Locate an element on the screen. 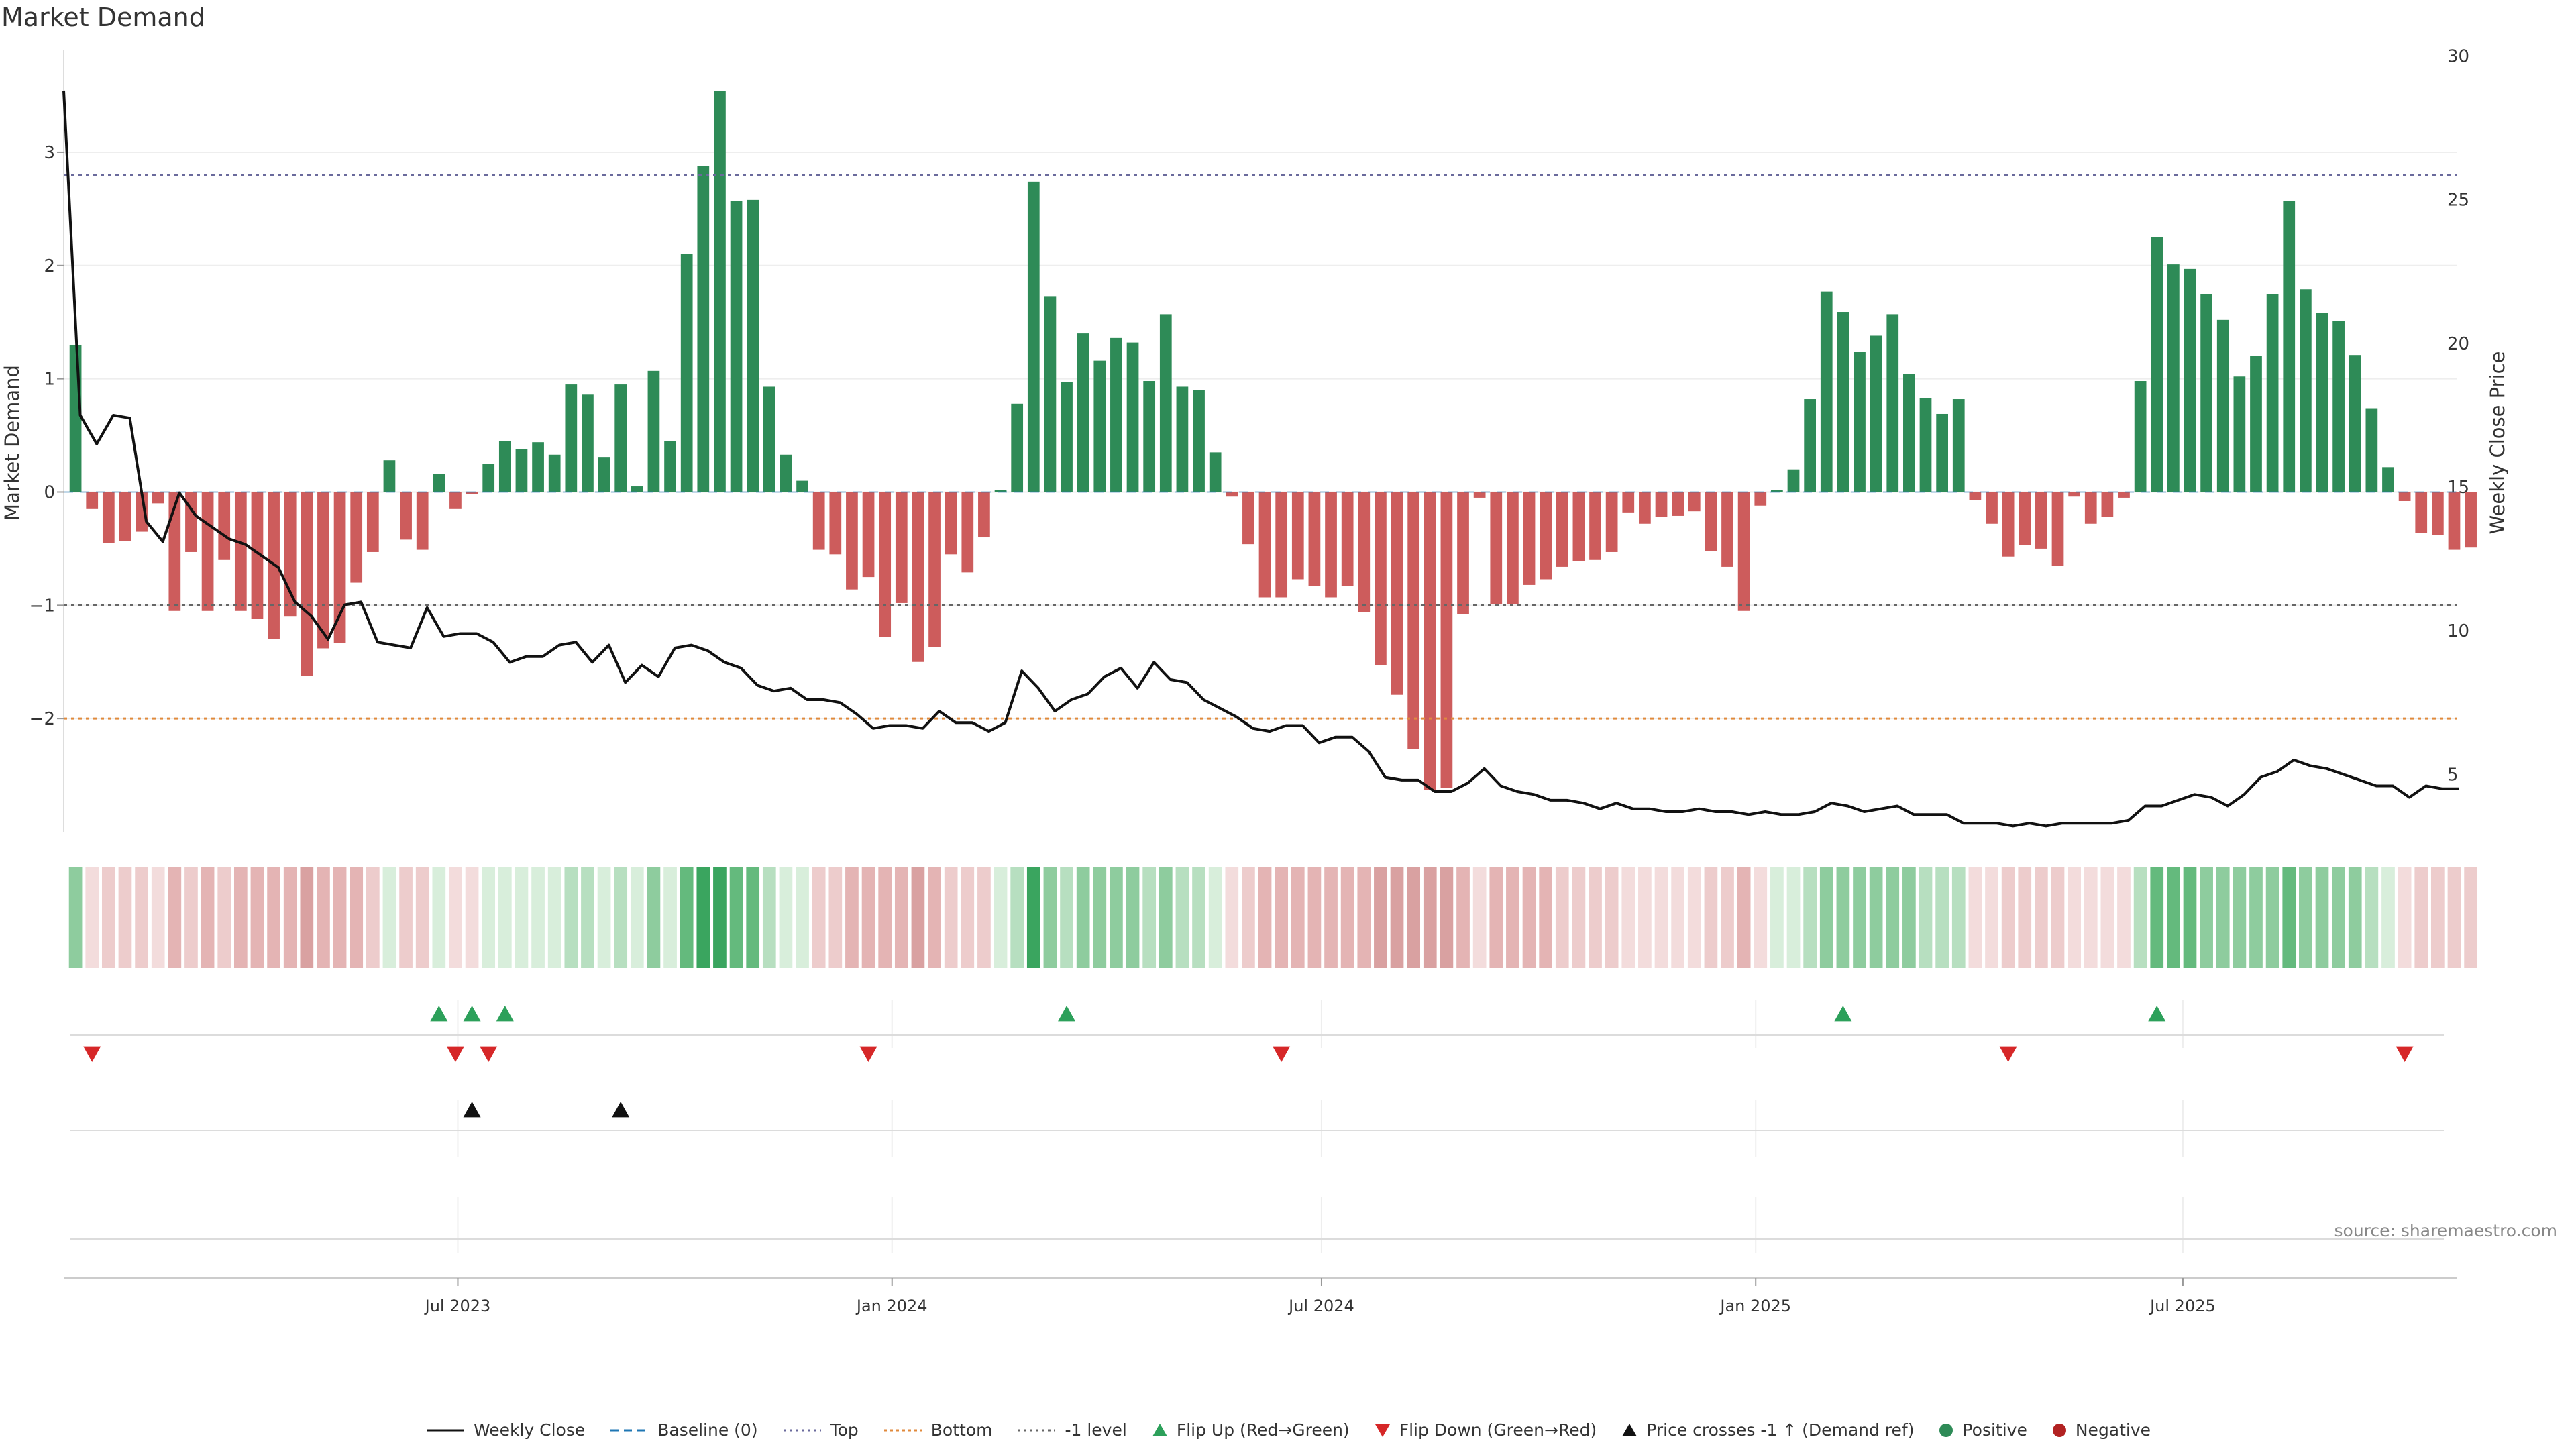 The image size is (2576, 1449). legend-item: Negative is located at coordinates (2101, 1430).